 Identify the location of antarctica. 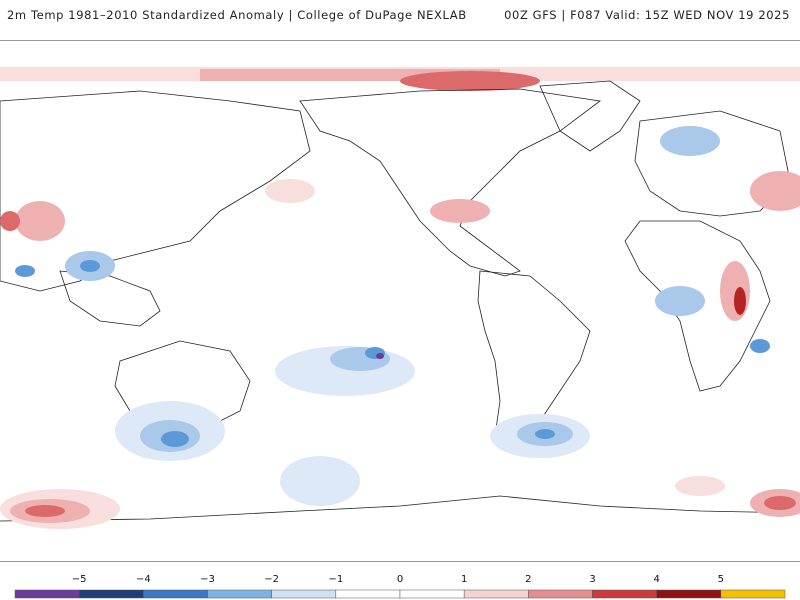
(400, 508).